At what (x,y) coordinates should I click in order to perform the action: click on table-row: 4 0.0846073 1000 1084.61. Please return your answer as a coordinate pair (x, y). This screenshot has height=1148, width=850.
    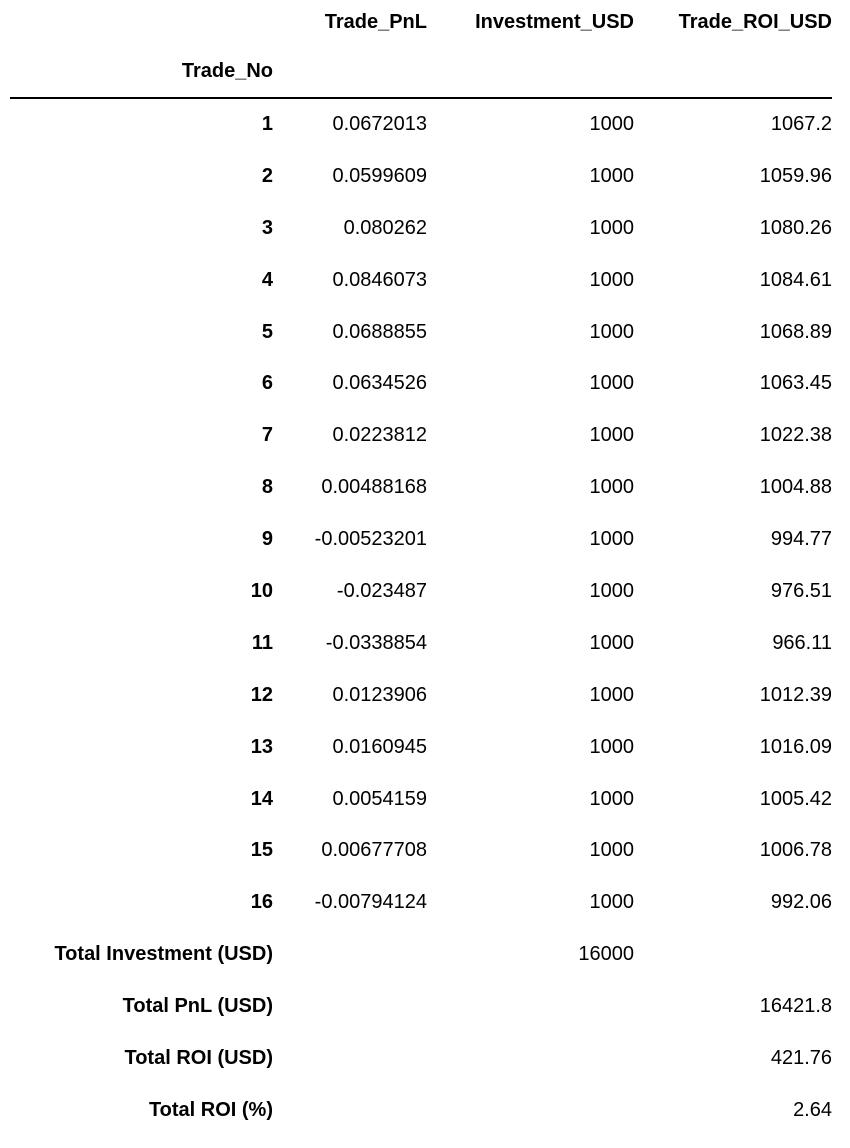
    Looking at the image, I should click on (421, 280).